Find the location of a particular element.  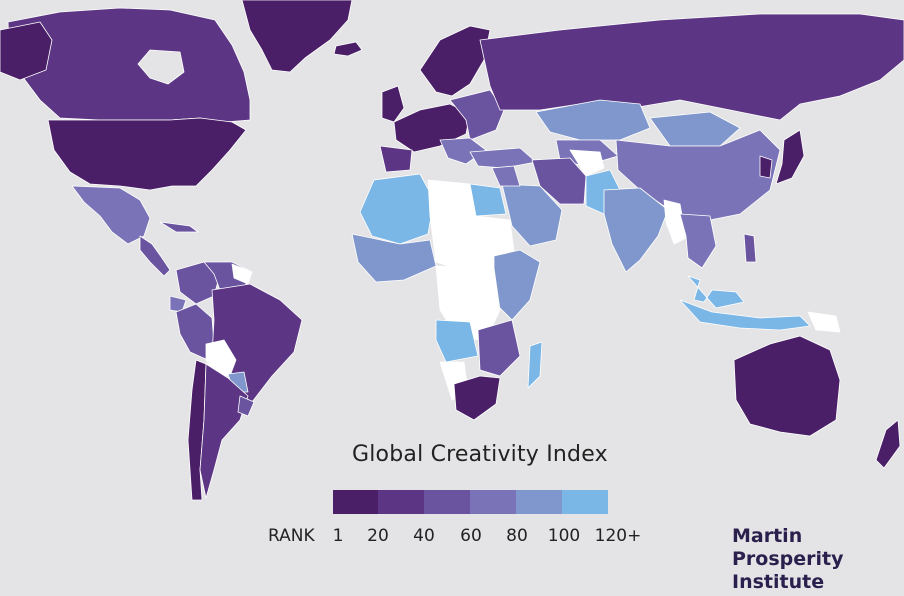

region-indochina is located at coordinates (698, 241).